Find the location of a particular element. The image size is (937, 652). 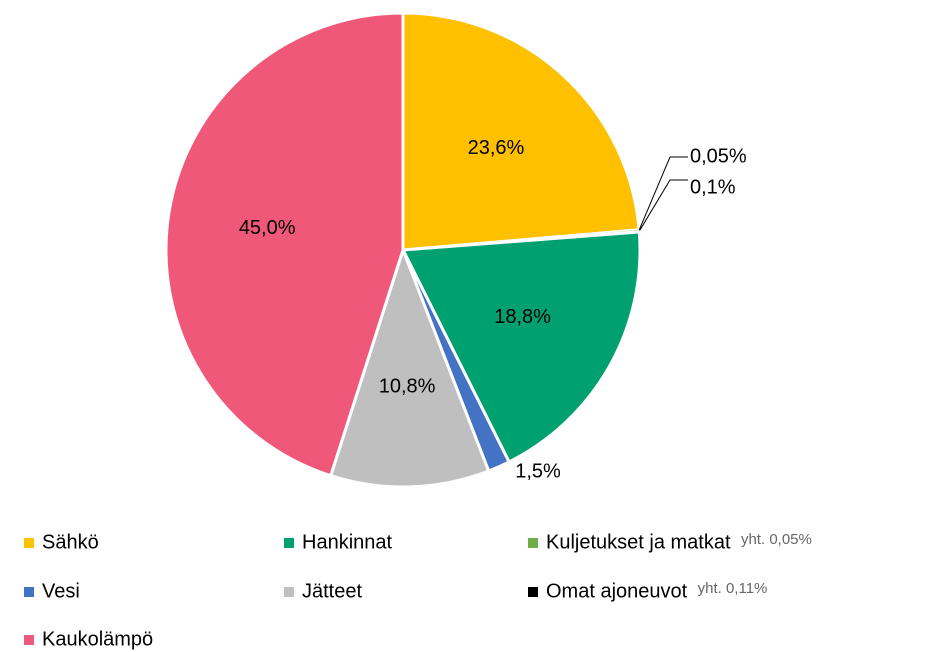

data-label: 18,8% is located at coordinates (522, 317).